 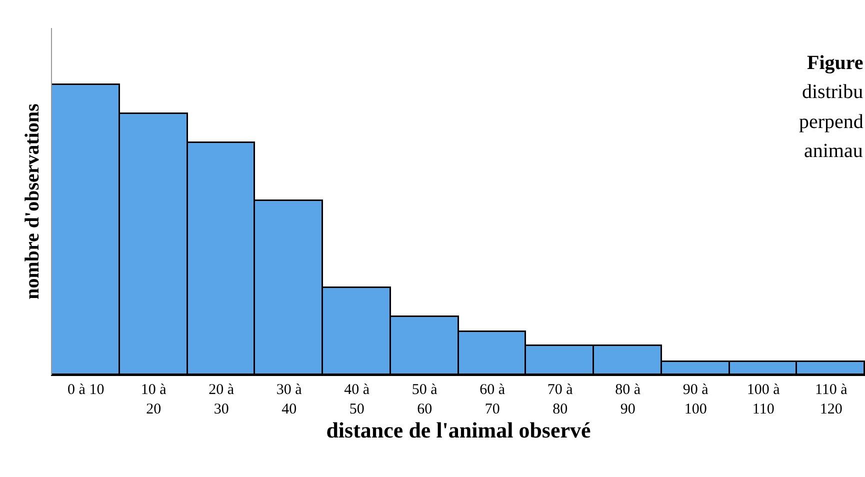 What do you see at coordinates (763, 400) in the screenshot?
I see `x-tick-label: 100 à 110` at bounding box center [763, 400].